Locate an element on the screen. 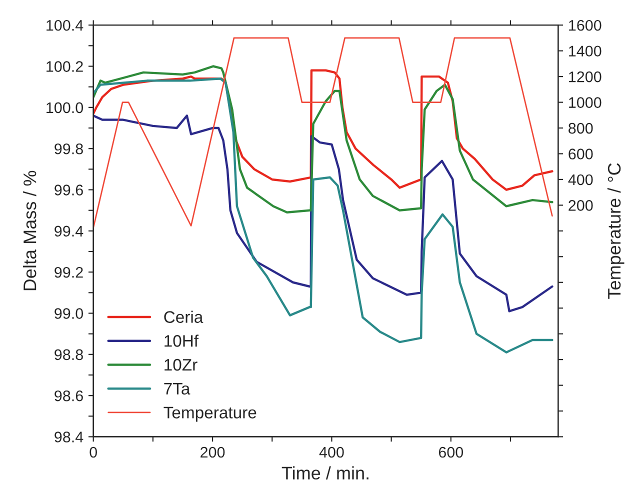 The width and height of the screenshot is (635, 502). y2-tick-label: 1600 is located at coordinates (585, 25).